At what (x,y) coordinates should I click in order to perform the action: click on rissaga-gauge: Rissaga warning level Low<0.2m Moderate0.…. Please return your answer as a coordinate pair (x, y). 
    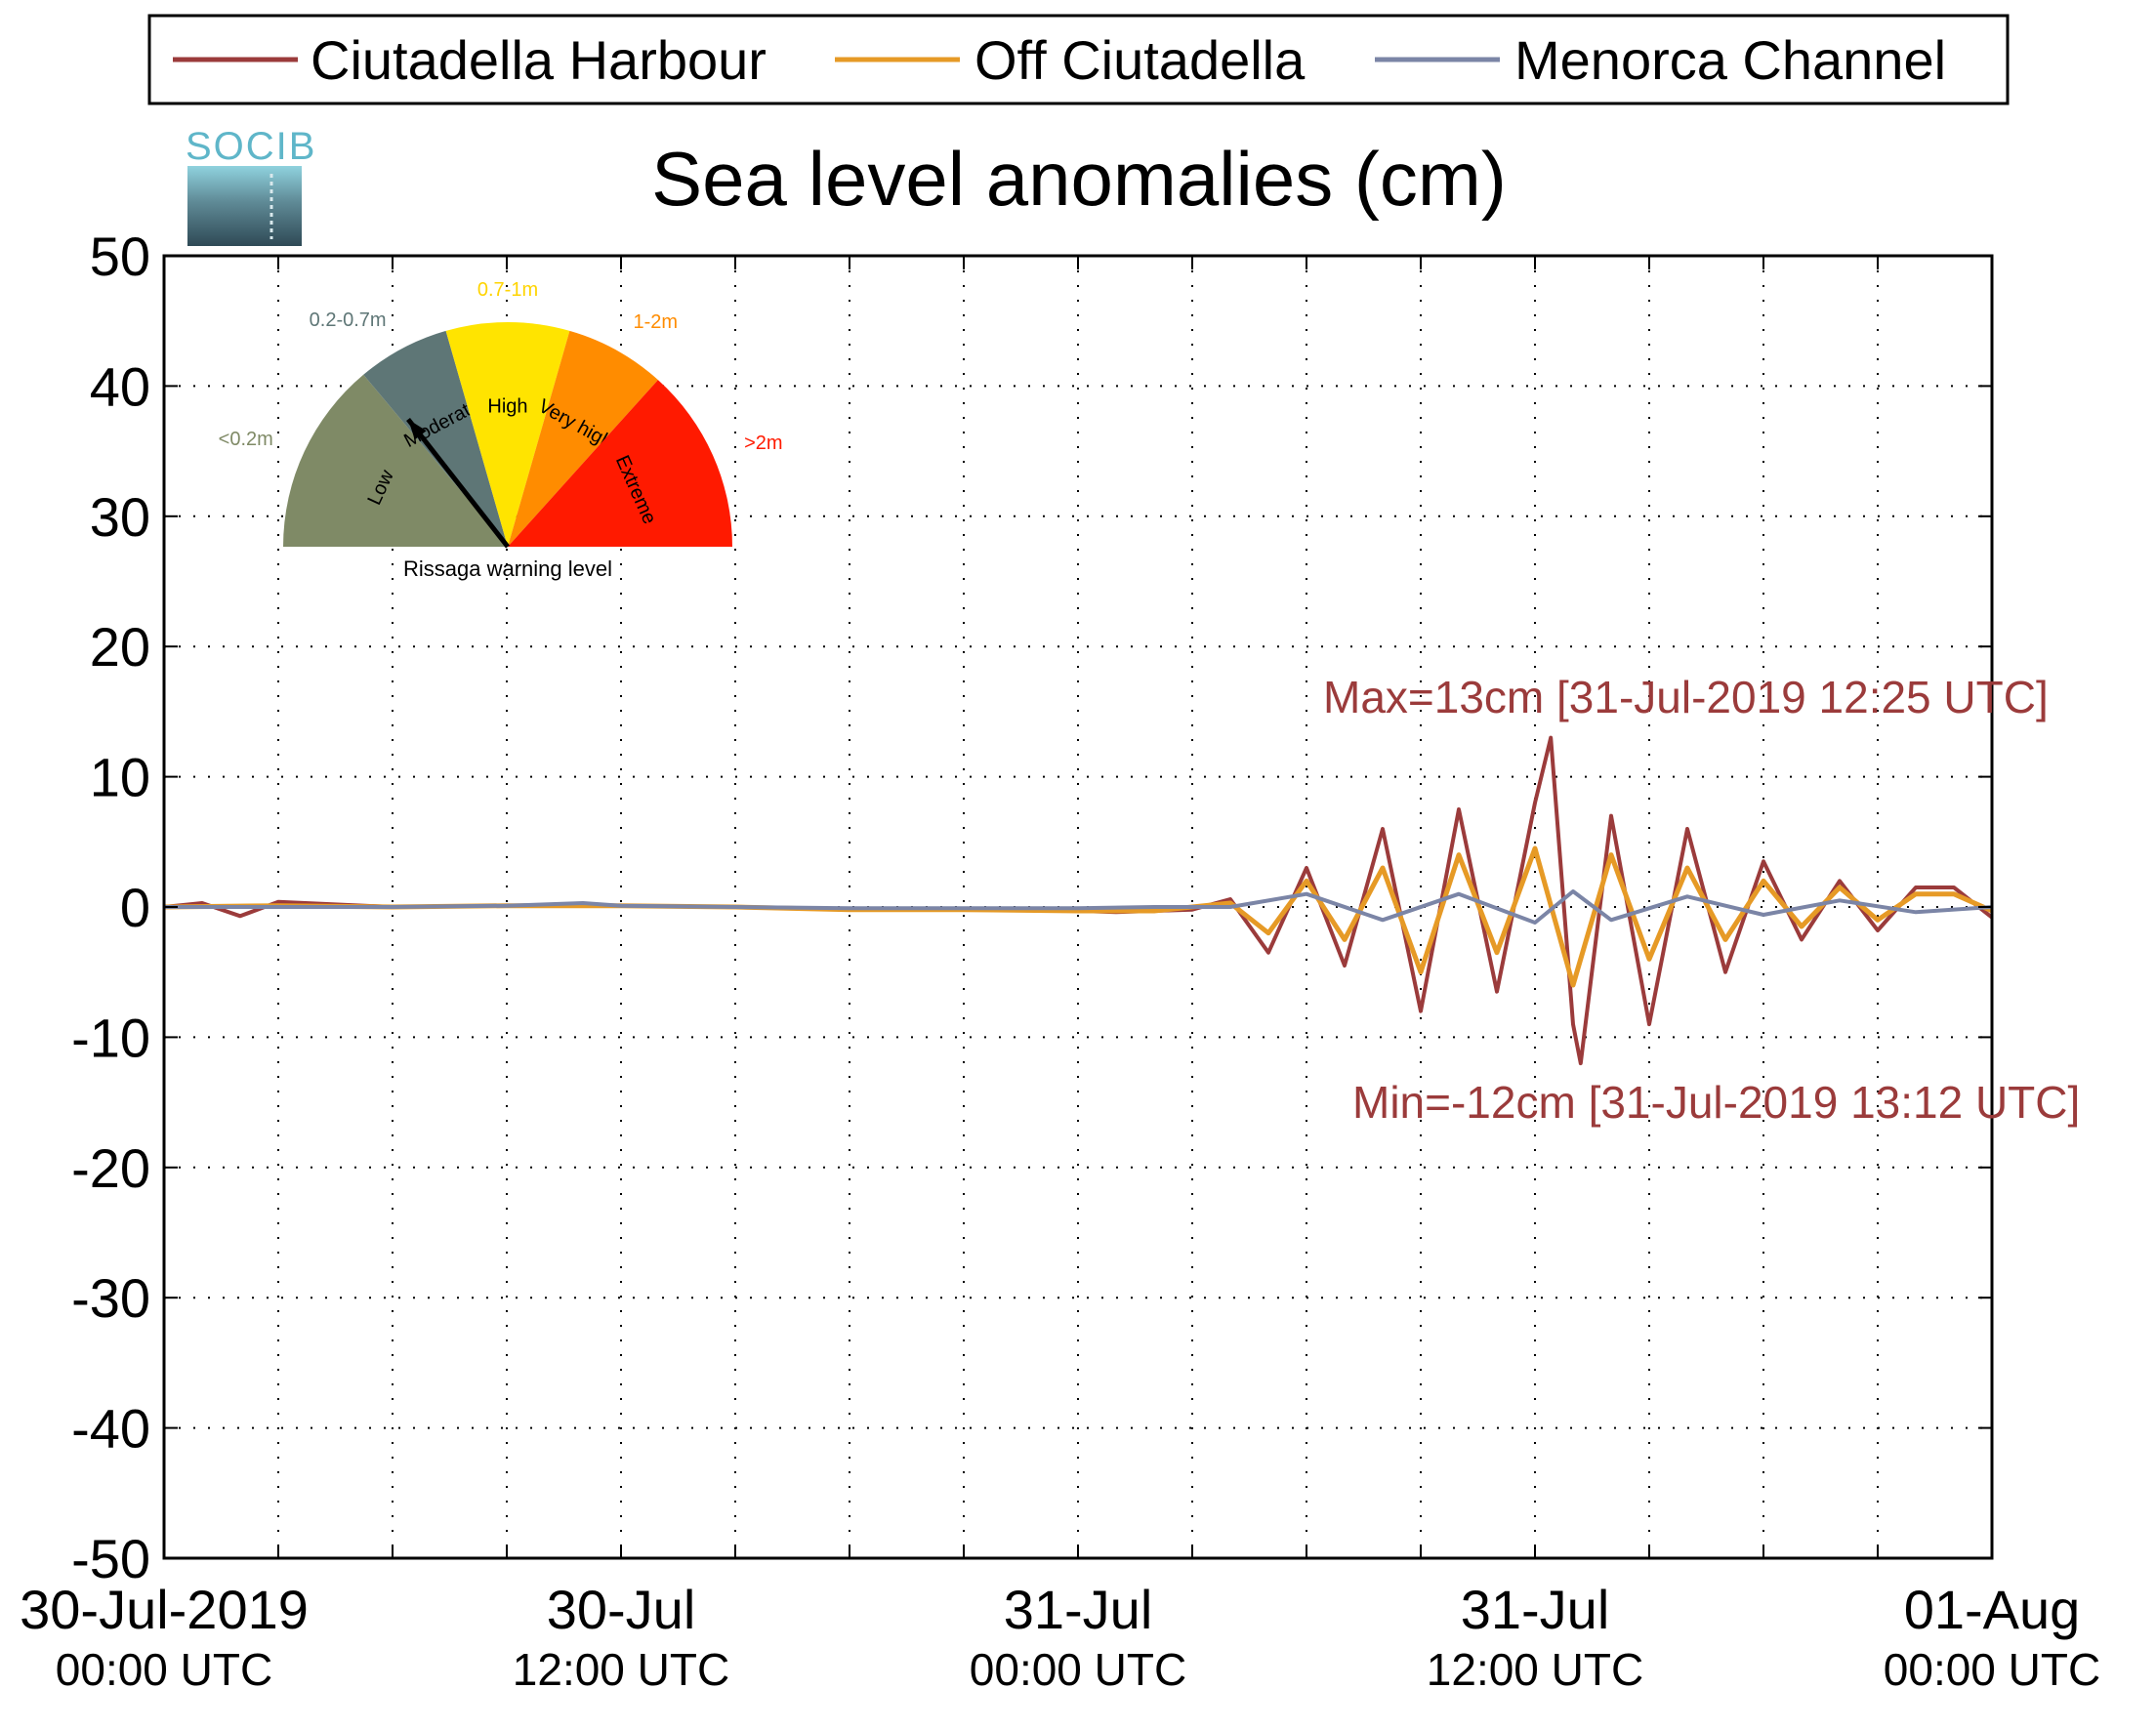
    Looking at the image, I should click on (501, 430).